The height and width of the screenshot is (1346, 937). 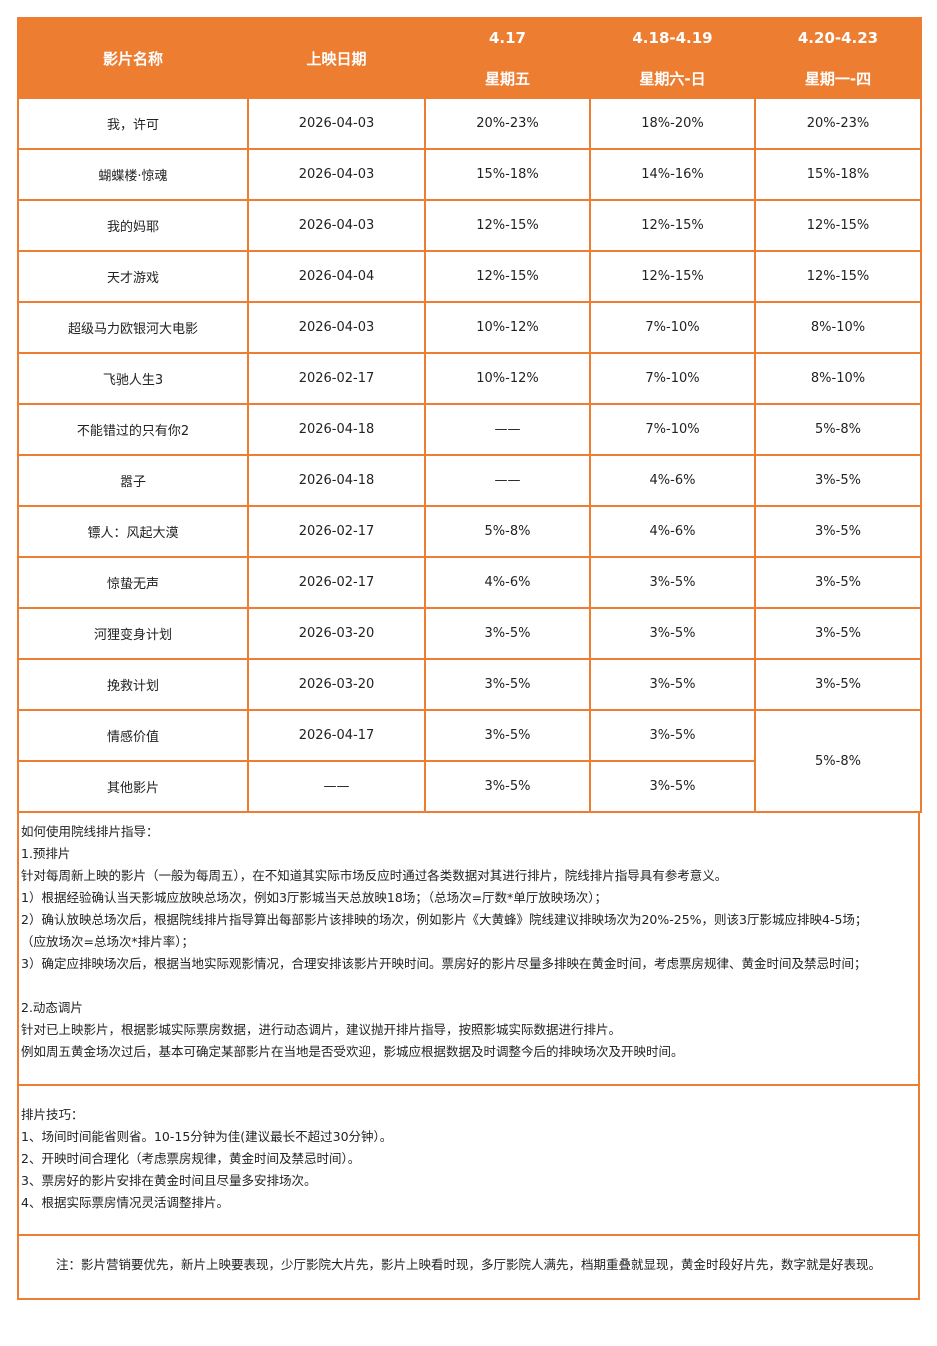 What do you see at coordinates (133, 174) in the screenshot?
I see `table-cell: 蝴蝶楼·惊魂` at bounding box center [133, 174].